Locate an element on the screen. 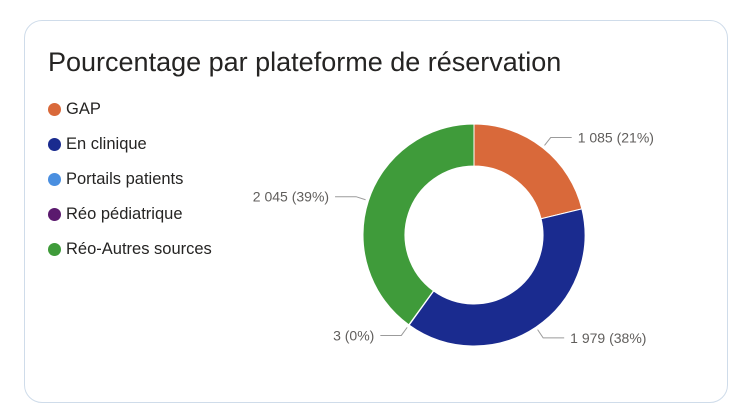 Image resolution: width=740 pixels, height=412 pixels. leader-line-en-clinique is located at coordinates (551, 334).